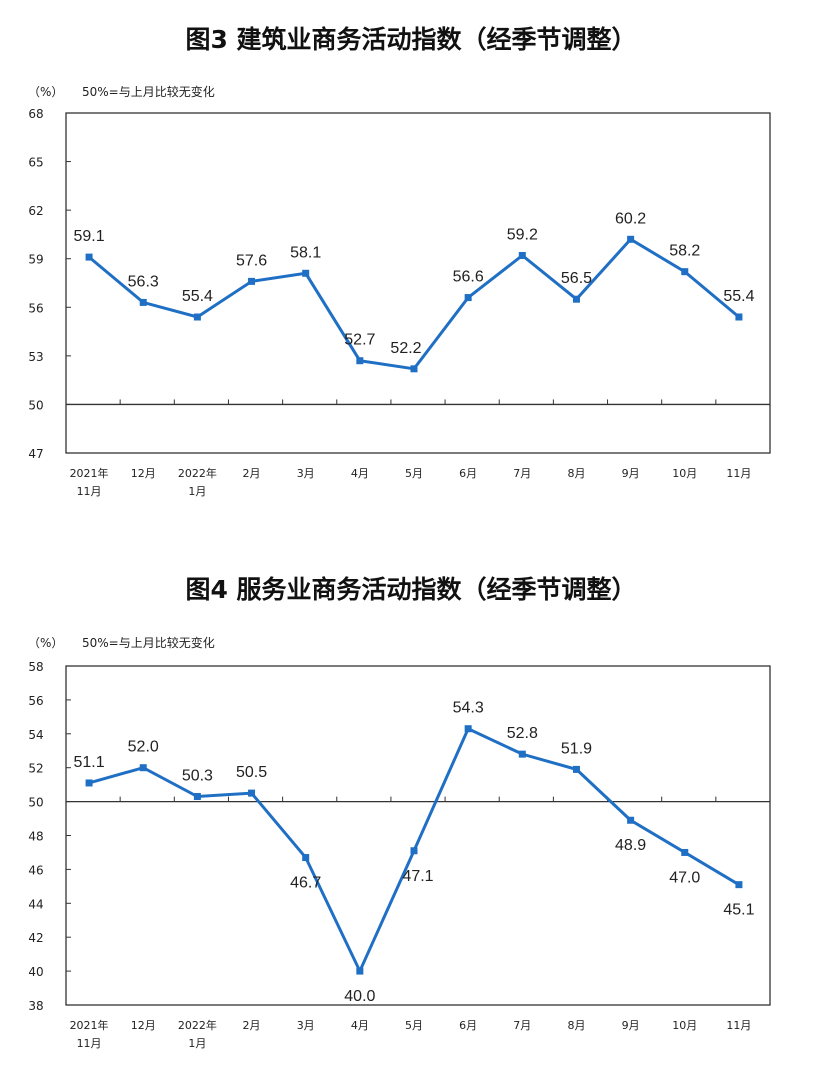 This screenshot has height=1086, width=823. Describe the element at coordinates (35, 211) in the screenshot. I see `y-tick-label: 62` at that location.